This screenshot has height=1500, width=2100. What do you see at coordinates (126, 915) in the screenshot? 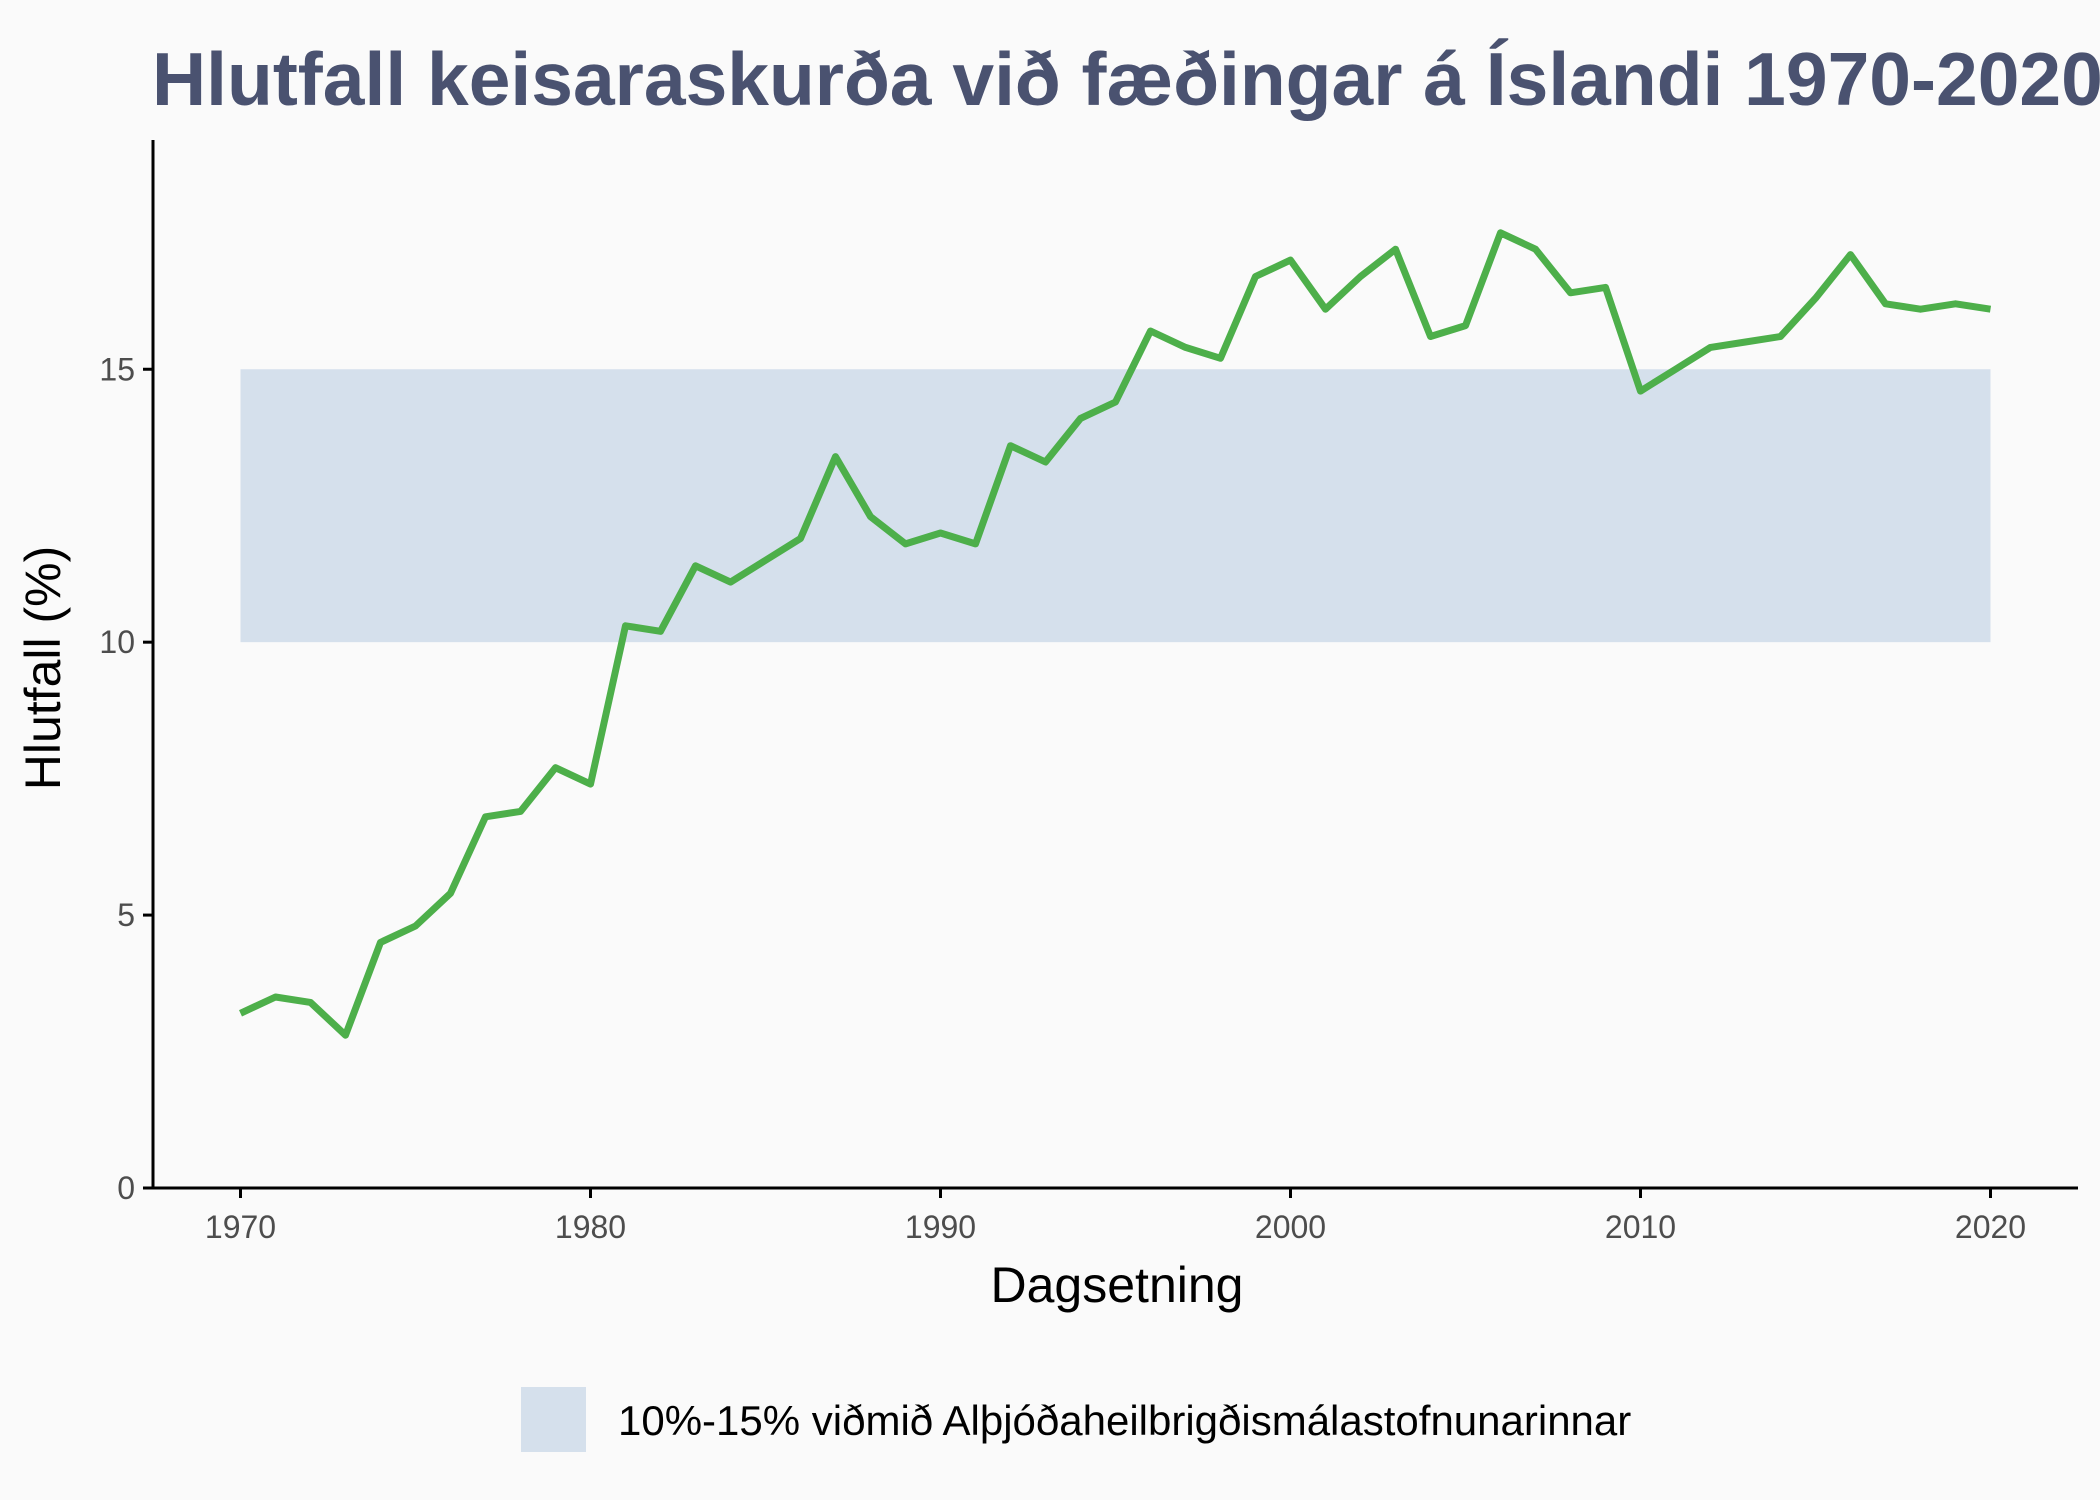
I see `y-tick-label: 5` at bounding box center [126, 915].